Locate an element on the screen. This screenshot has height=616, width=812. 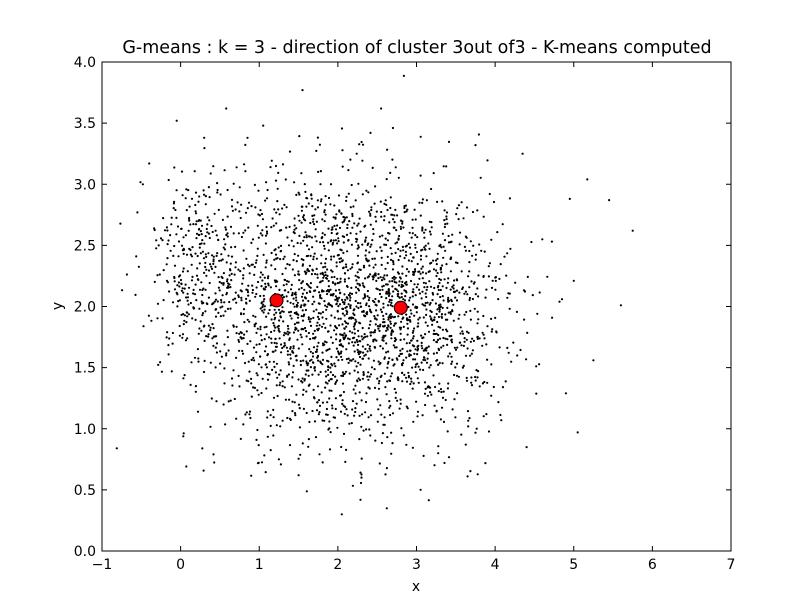
centroid-layer is located at coordinates (338, 304).